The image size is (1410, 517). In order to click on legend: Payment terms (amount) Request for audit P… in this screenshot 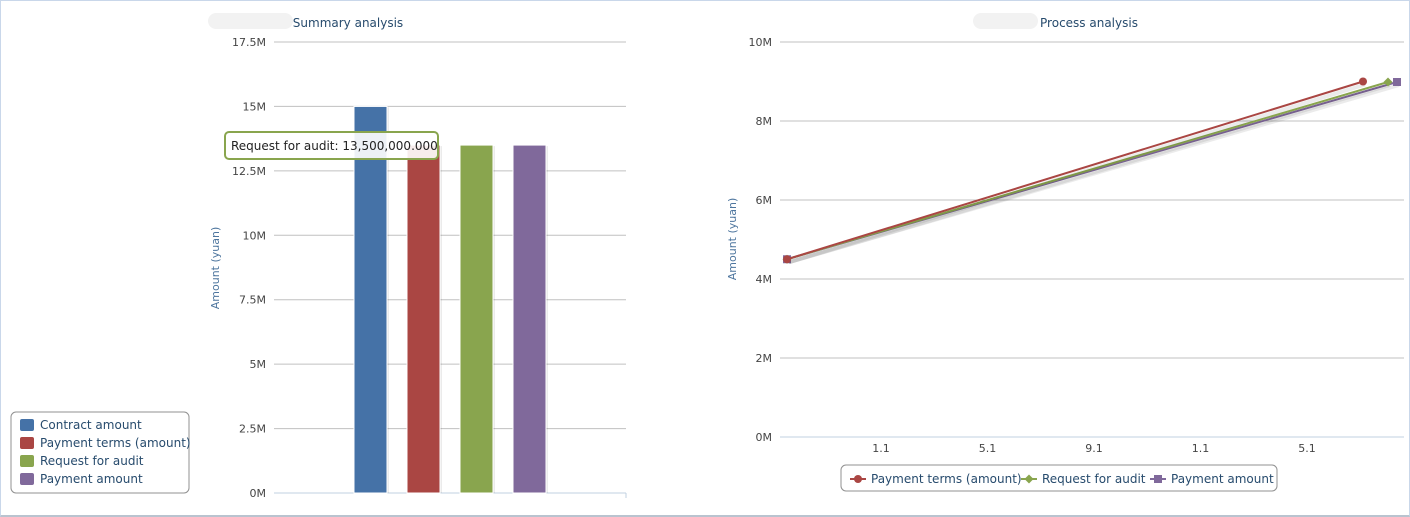, I will do `click(1059, 478)`.